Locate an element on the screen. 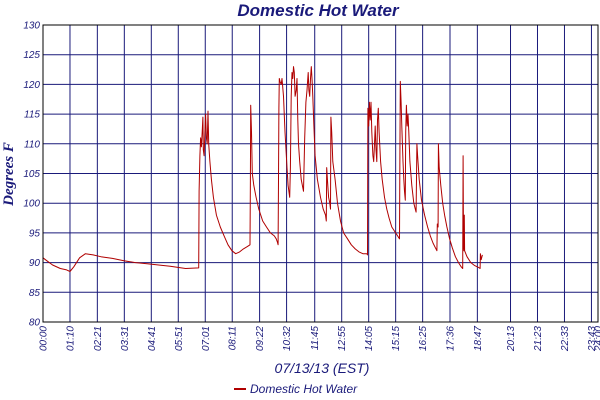 The width and height of the screenshot is (600, 400). chart-title: Domestic Hot Water is located at coordinates (318, 10).